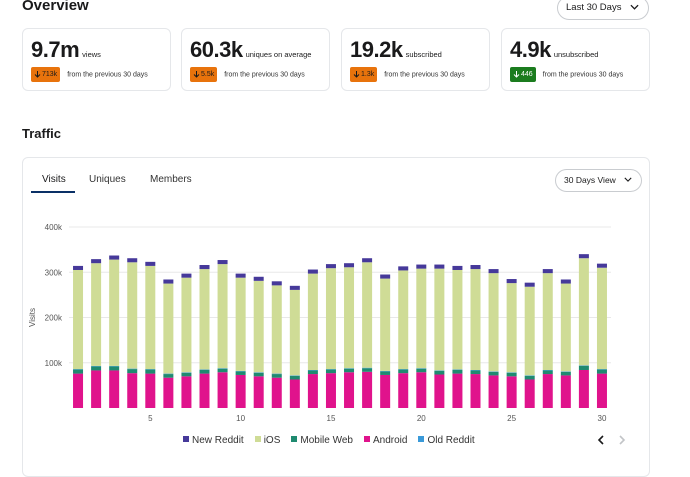 The width and height of the screenshot is (690, 477). I want to click on x-tick-label: 5, so click(150, 418).